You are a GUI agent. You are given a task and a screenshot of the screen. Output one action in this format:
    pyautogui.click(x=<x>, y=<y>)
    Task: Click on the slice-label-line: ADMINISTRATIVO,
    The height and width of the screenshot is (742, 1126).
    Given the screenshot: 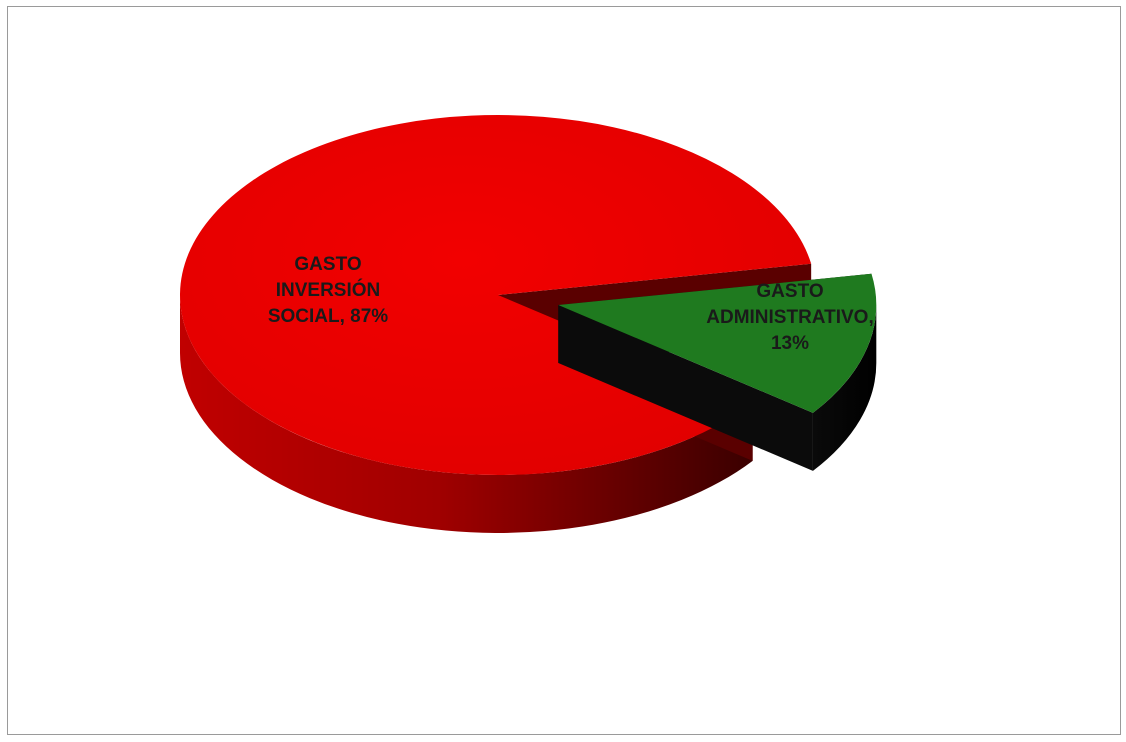 What is the action you would take?
    pyautogui.click(x=789, y=317)
    